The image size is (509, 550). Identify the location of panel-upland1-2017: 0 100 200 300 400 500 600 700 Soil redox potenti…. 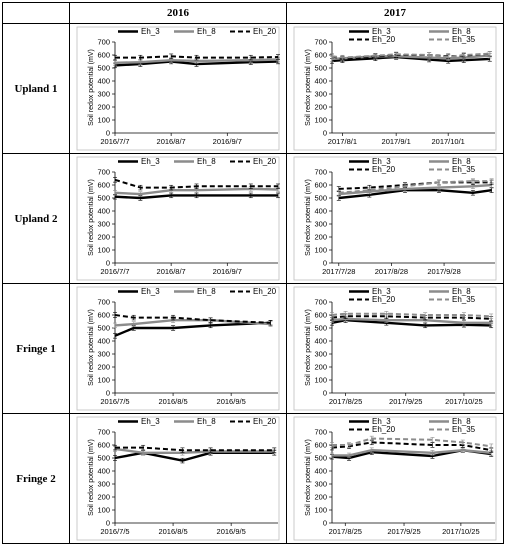
(395, 88).